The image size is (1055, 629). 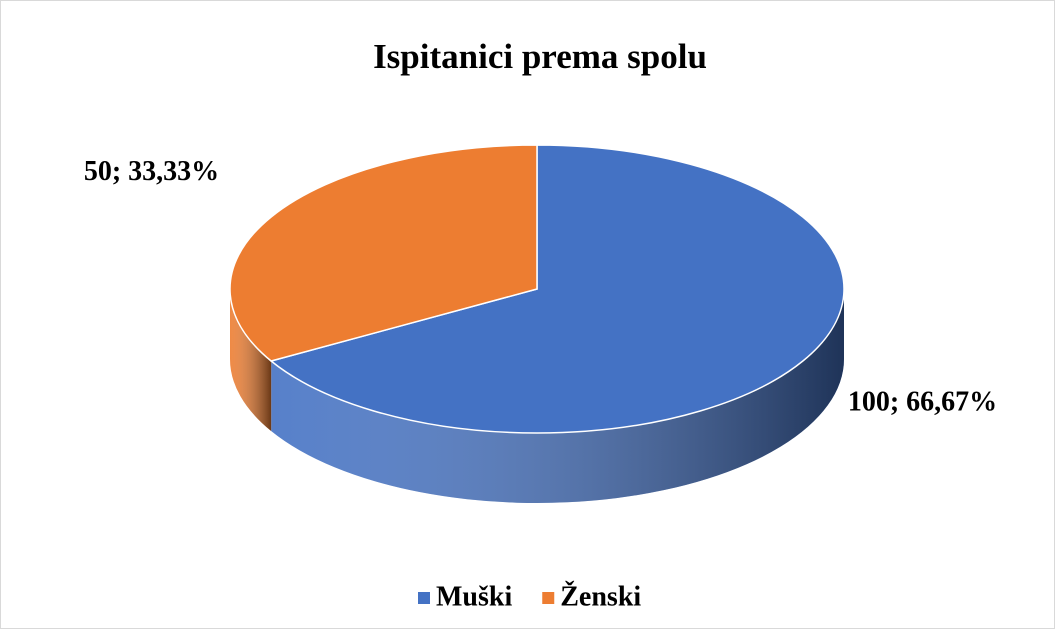 I want to click on data-label: 50; 33,33%, so click(x=151, y=171).